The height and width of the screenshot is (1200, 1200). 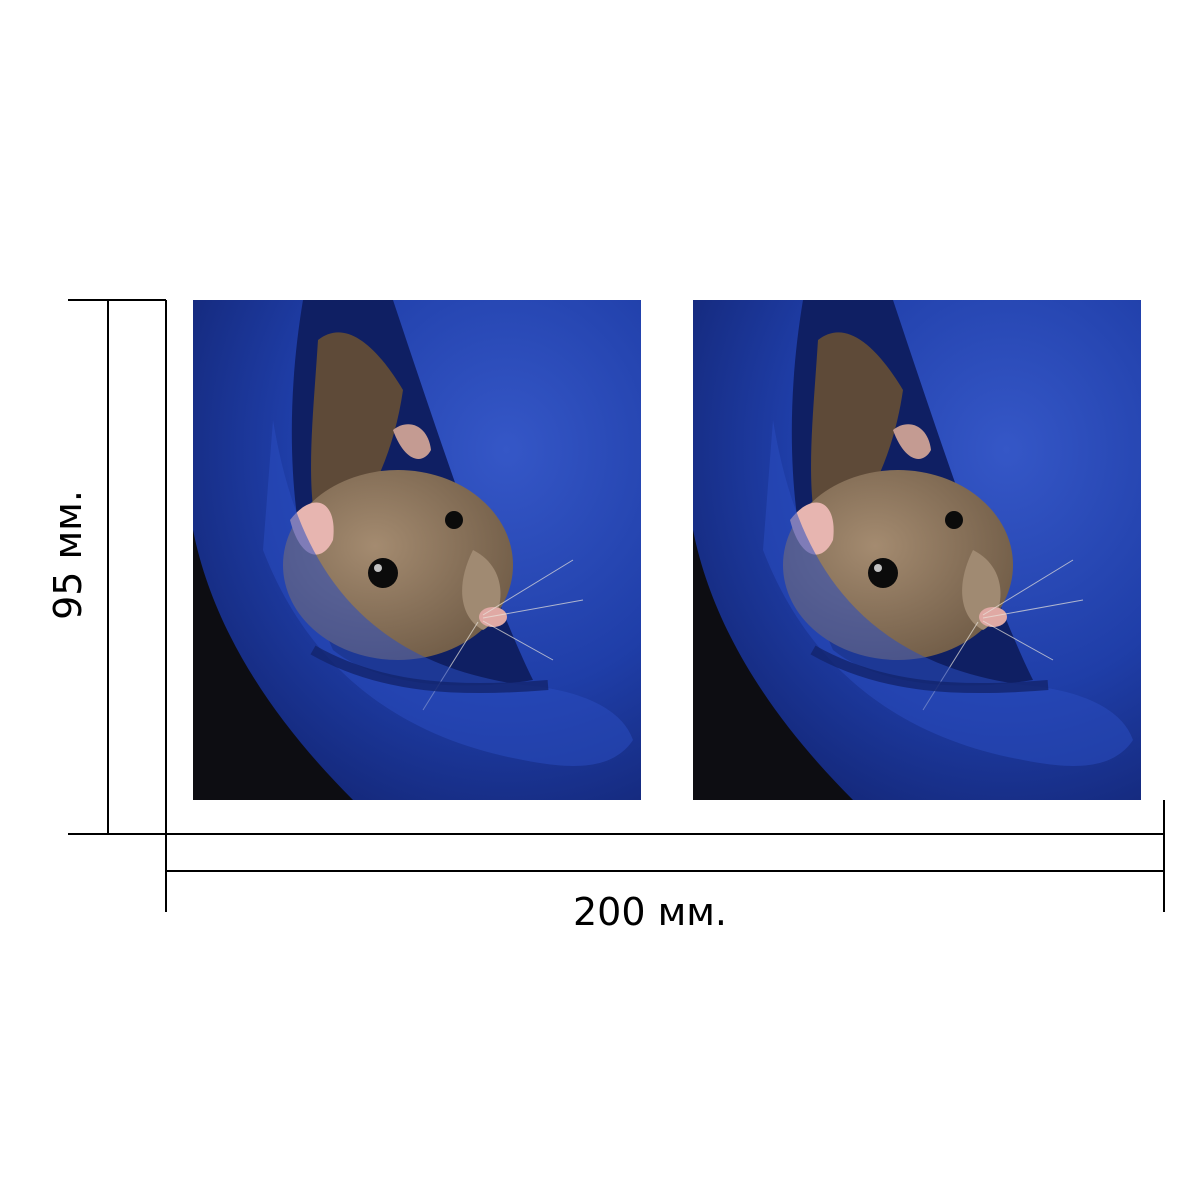 What do you see at coordinates (166, 856) in the screenshot?
I see `width-dimension-left-tick` at bounding box center [166, 856].